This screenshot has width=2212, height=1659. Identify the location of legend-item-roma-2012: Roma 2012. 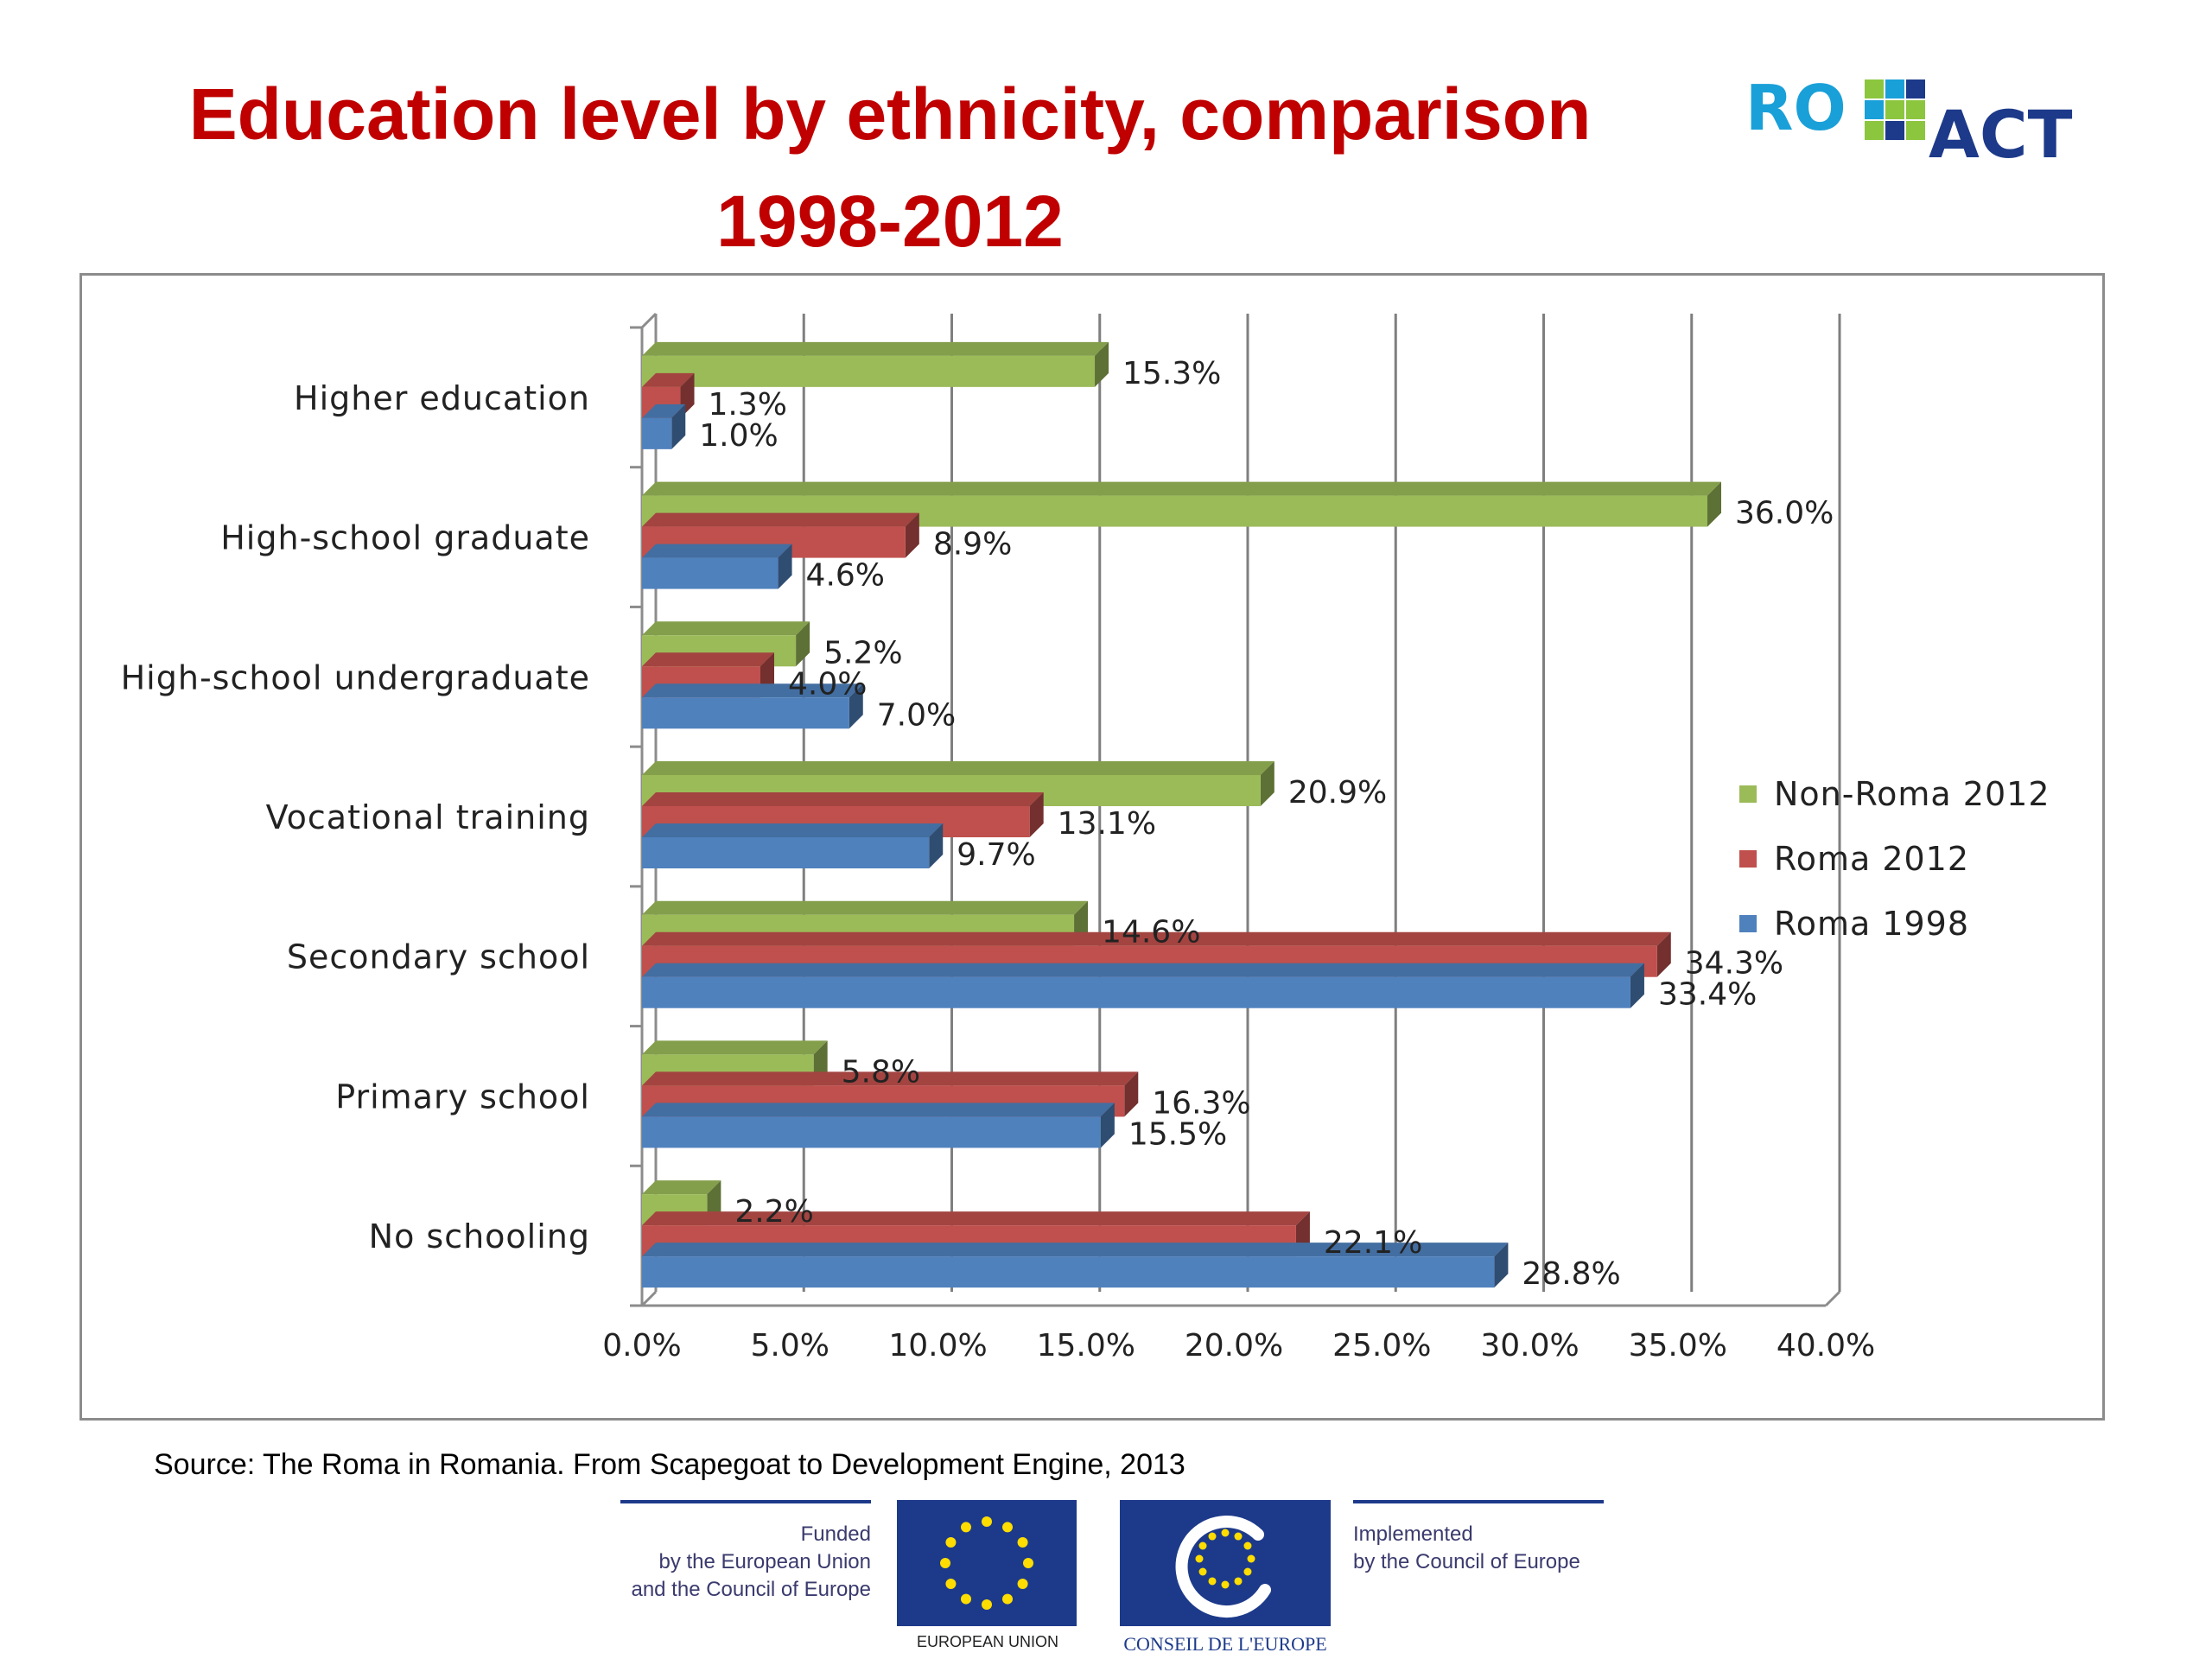
(1894, 858).